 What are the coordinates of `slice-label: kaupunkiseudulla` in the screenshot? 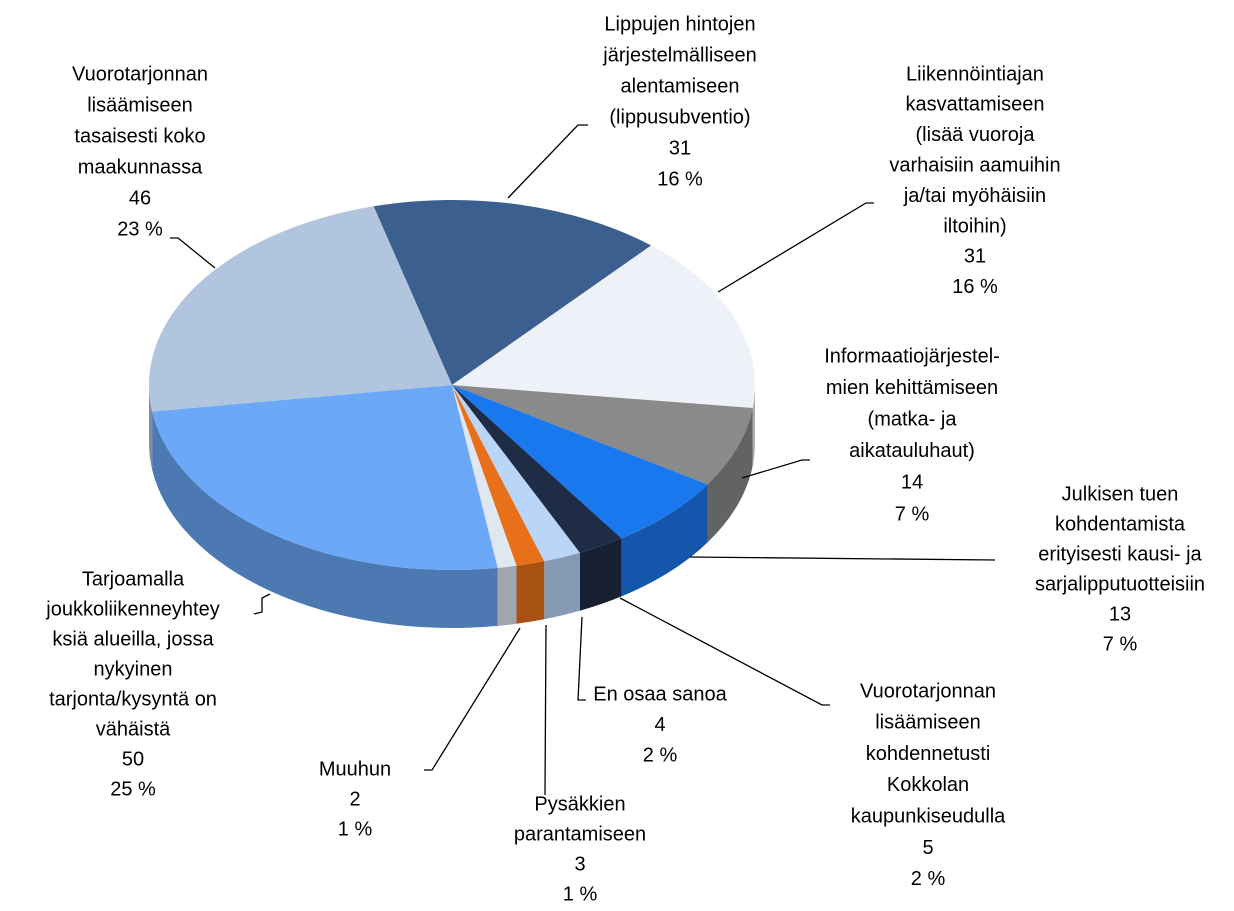 It's located at (928, 816).